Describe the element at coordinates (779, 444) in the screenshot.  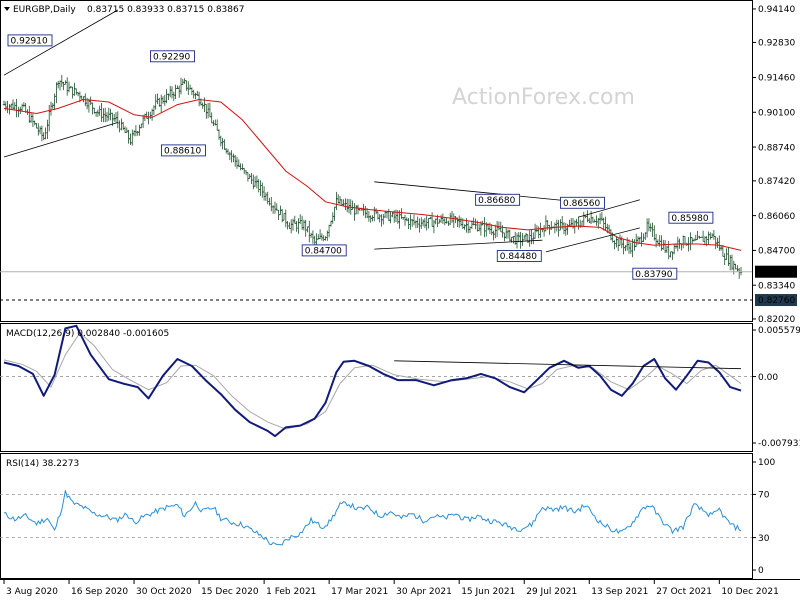
I see `macd-axis-label: -0.007931` at that location.